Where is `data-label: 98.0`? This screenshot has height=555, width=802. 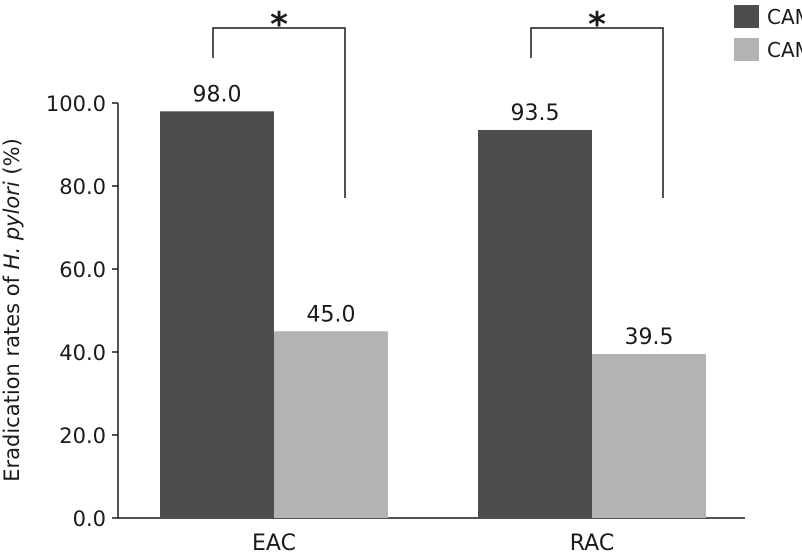 data-label: 98.0 is located at coordinates (217, 94).